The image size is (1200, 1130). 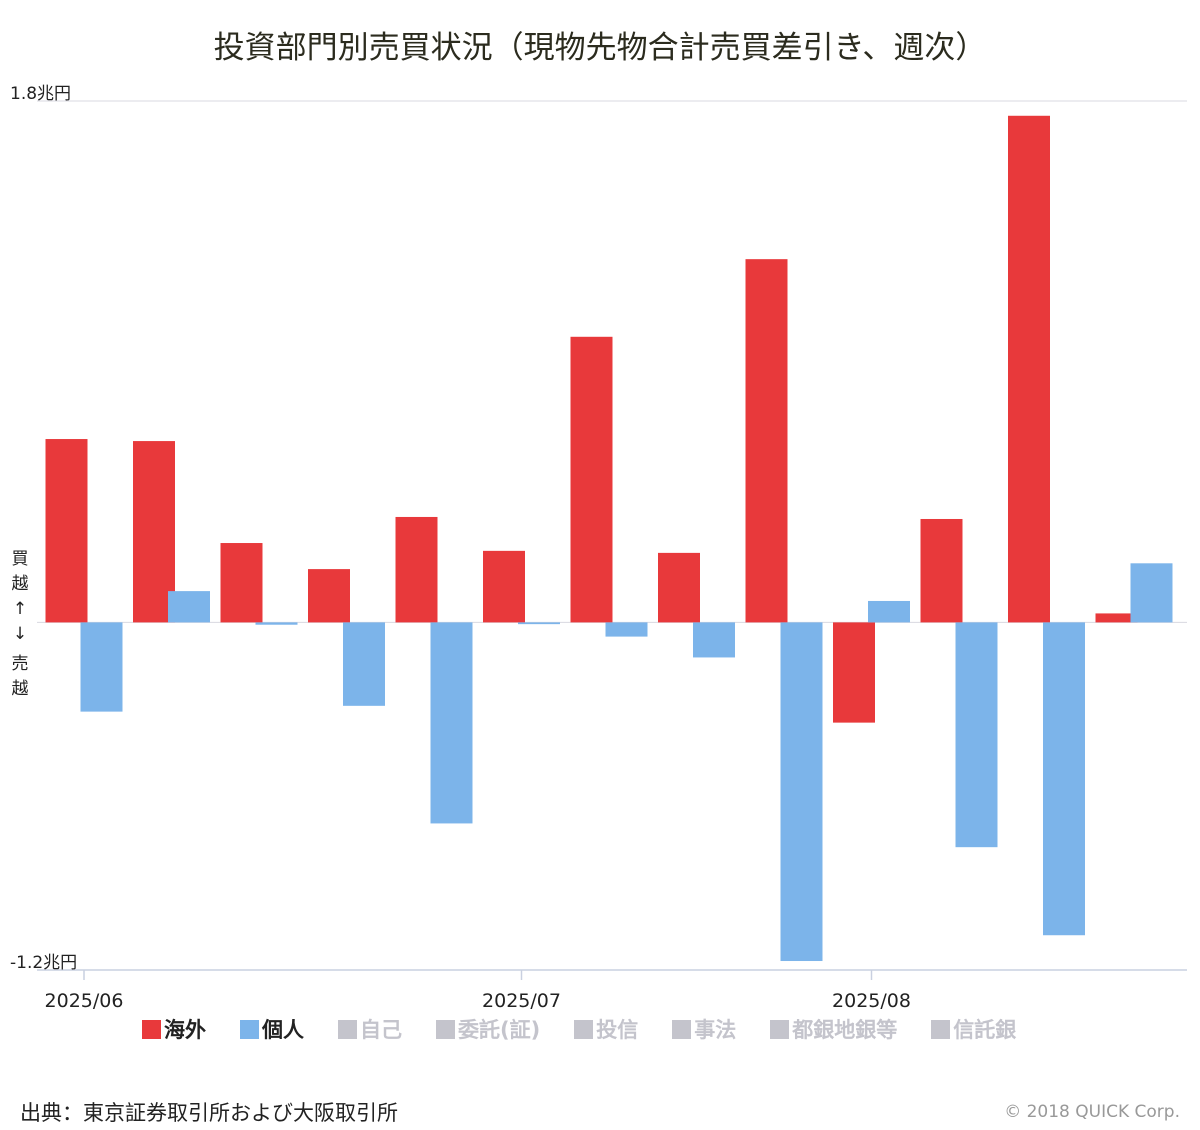 I want to click on legend-item-3: 自己, so click(x=370, y=1029).